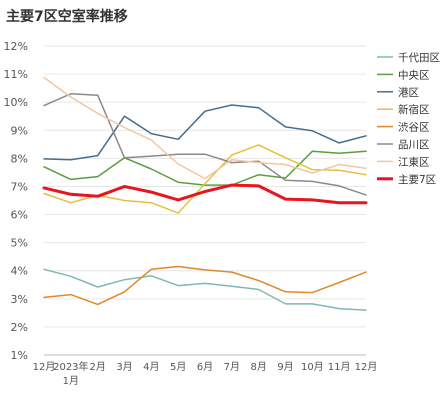 The width and height of the screenshot is (448, 408). I want to click on y-tick-label: 1%, so click(19, 355).